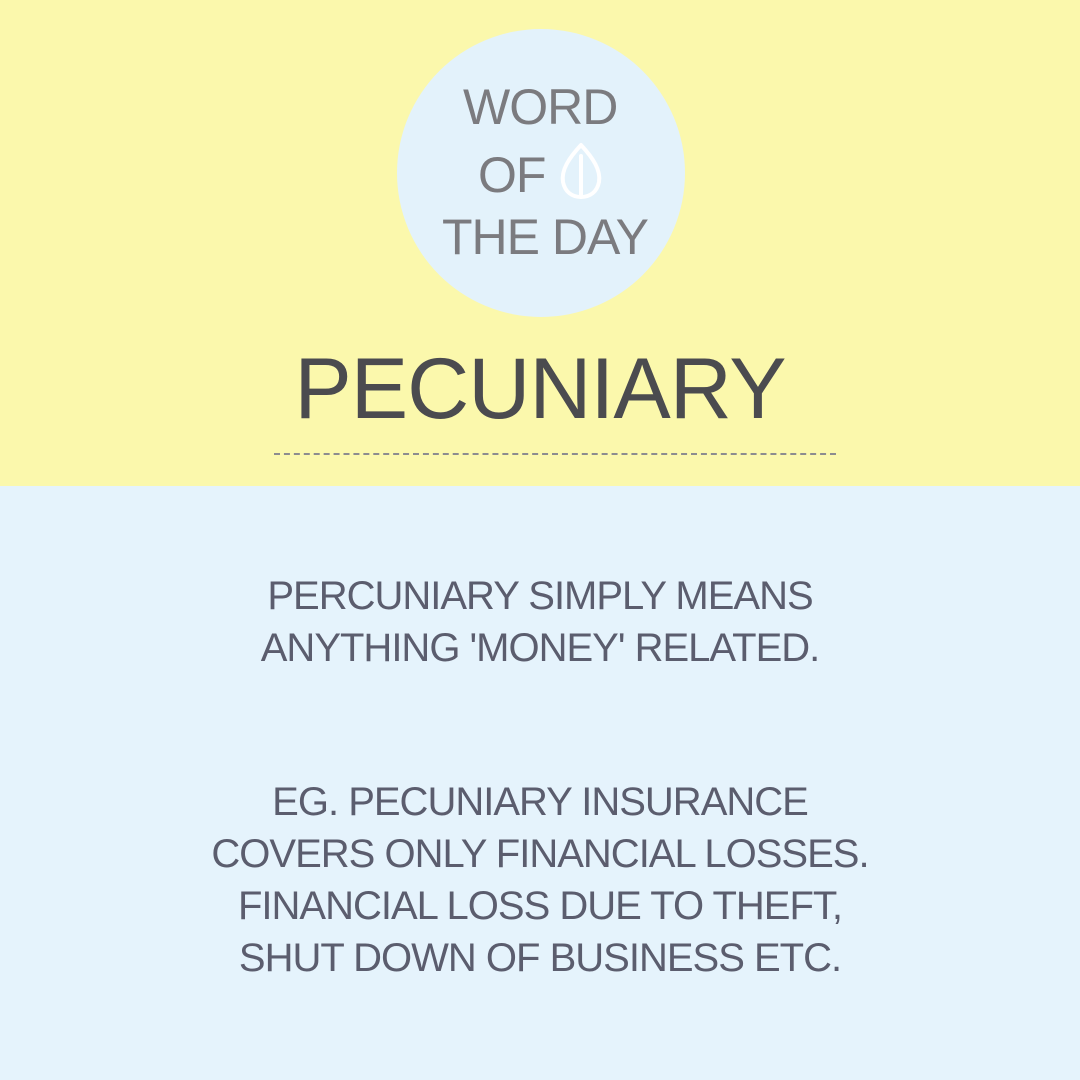 The height and width of the screenshot is (1080, 1080). I want to click on leaf-icon, so click(581, 171).